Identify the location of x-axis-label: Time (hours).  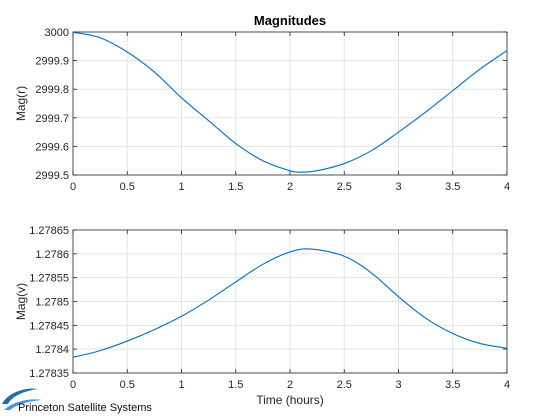
(290, 400).